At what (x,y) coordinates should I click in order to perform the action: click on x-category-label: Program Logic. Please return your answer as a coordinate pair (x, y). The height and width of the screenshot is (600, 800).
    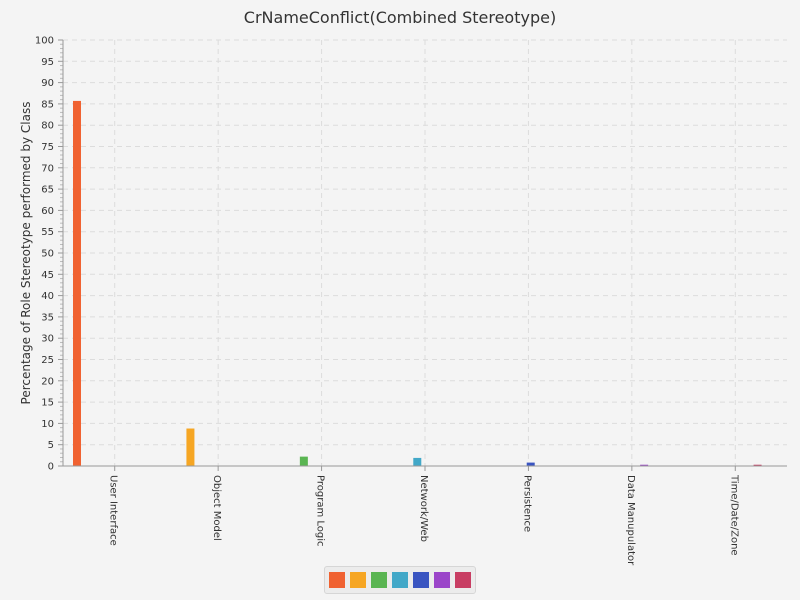
    Looking at the image, I should click on (320, 511).